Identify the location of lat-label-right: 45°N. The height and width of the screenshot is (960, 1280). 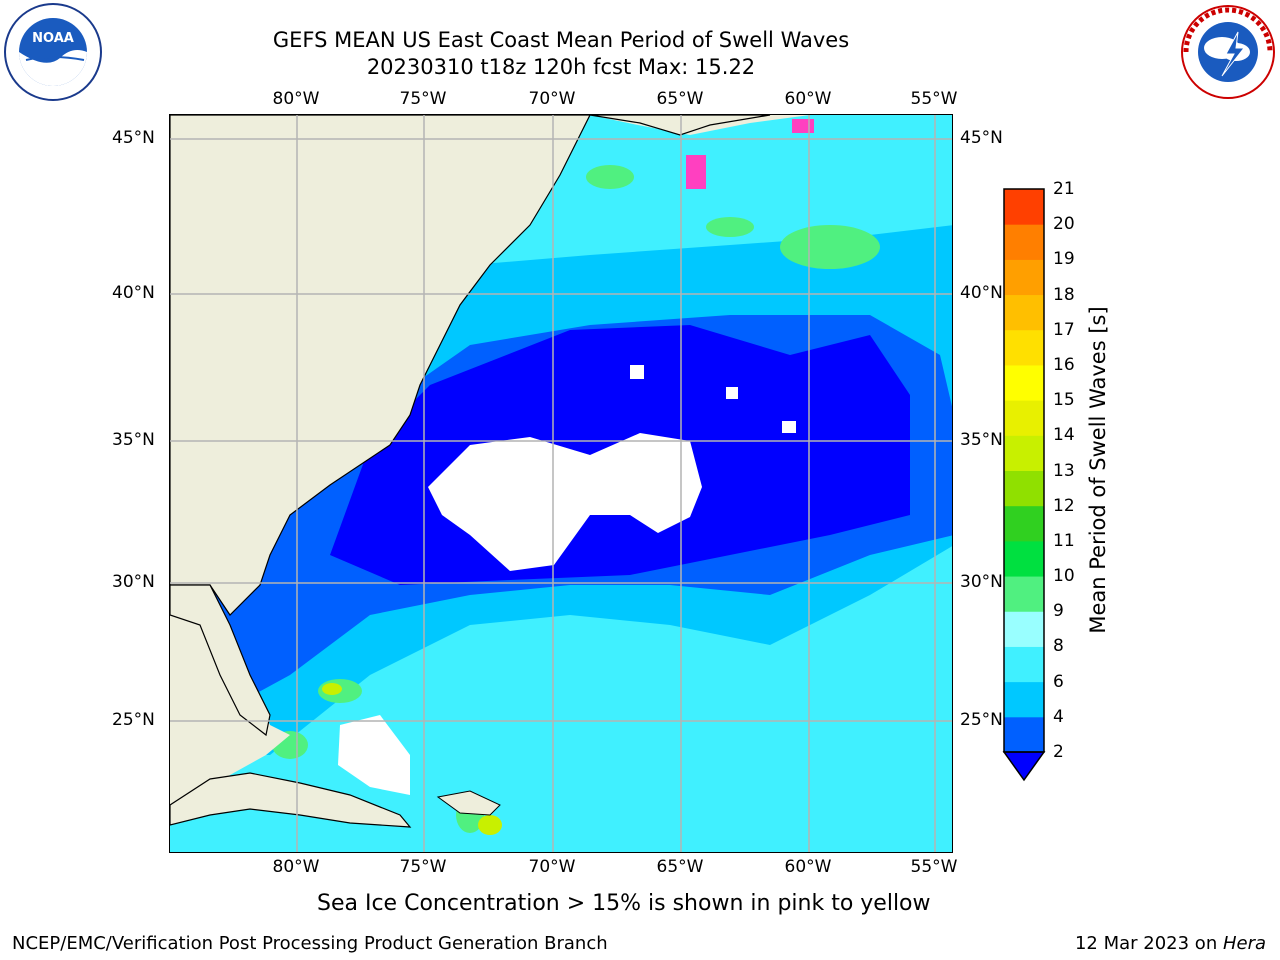
(981, 138).